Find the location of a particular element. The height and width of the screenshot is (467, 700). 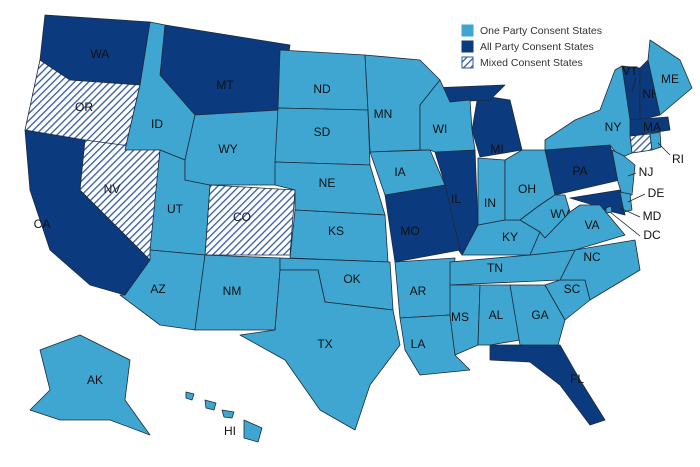

state-label: MN is located at coordinates (383, 114).